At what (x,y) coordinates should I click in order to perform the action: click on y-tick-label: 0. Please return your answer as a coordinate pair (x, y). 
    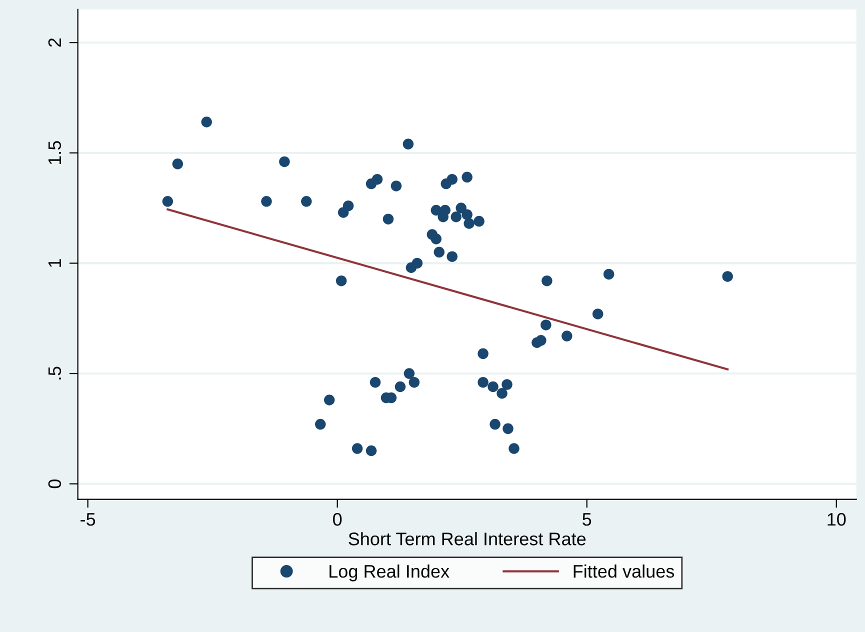
    Looking at the image, I should click on (55, 484).